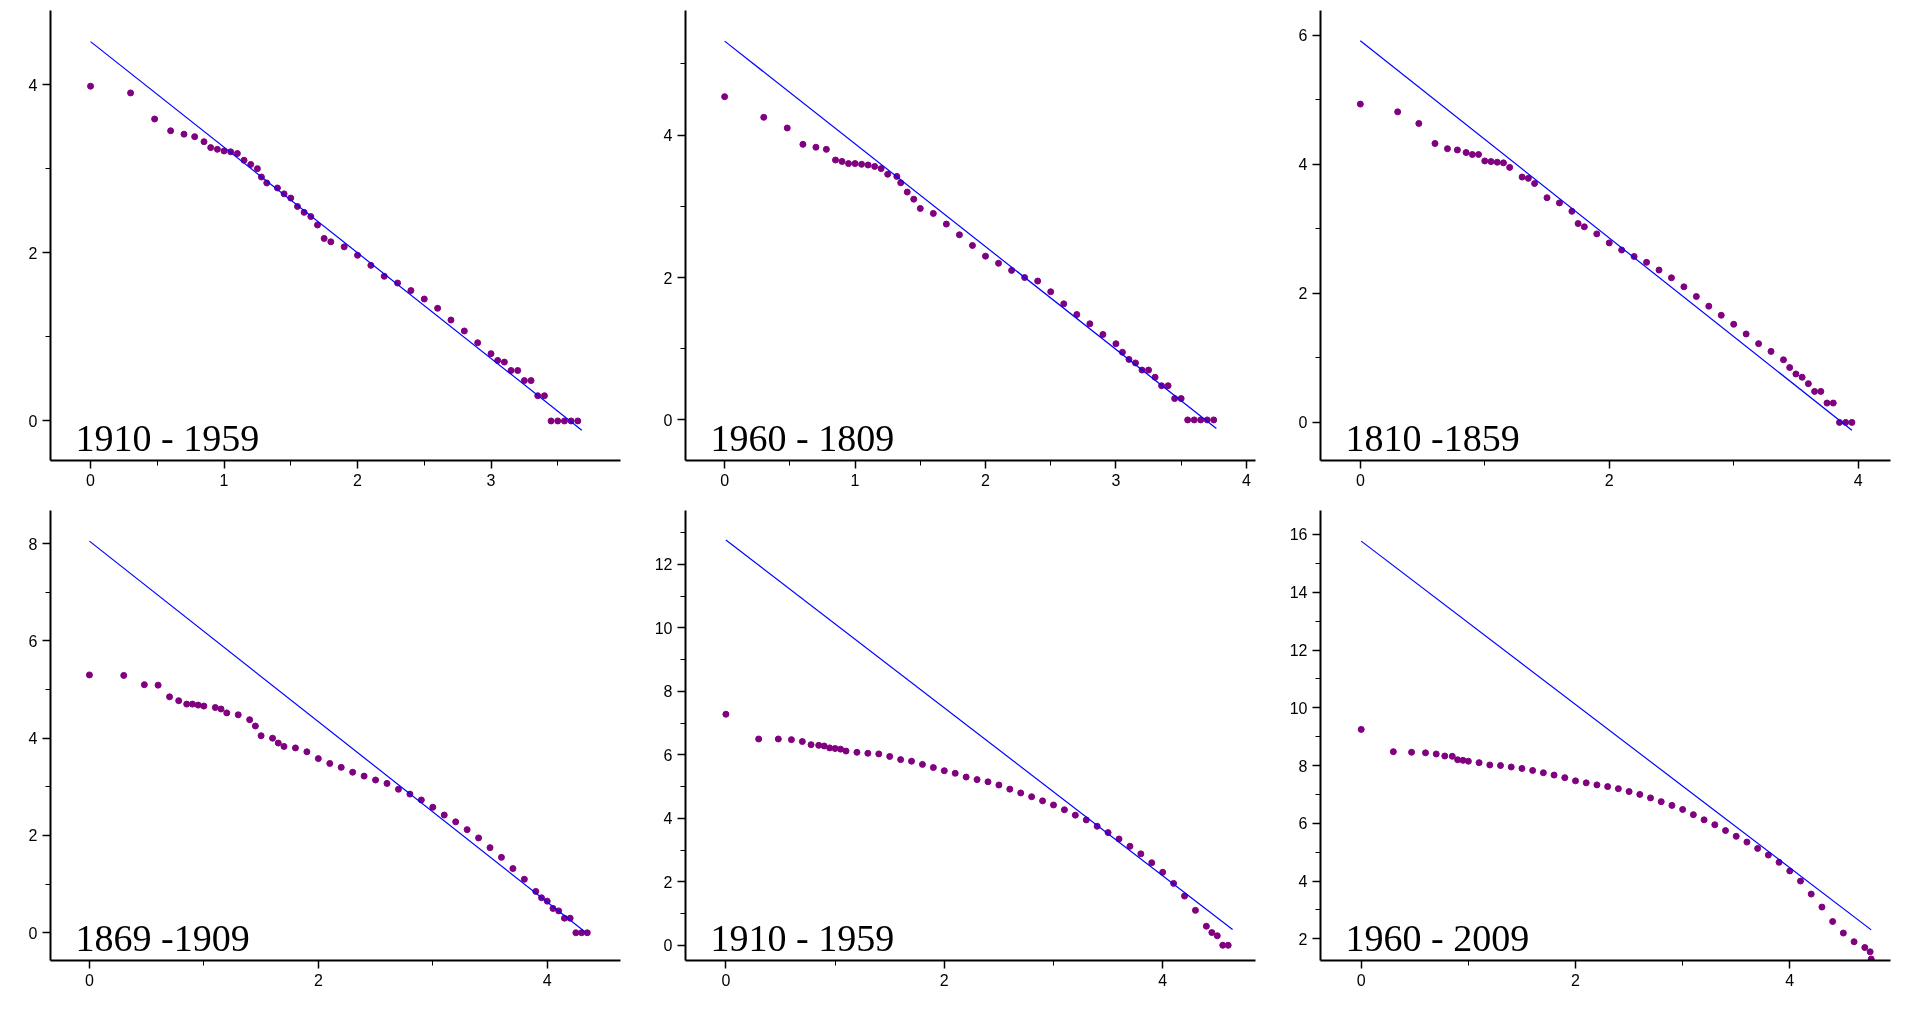 Image resolution: width=1931 pixels, height=1018 pixels. I want to click on y-tick-label: 14, so click(1298, 593).